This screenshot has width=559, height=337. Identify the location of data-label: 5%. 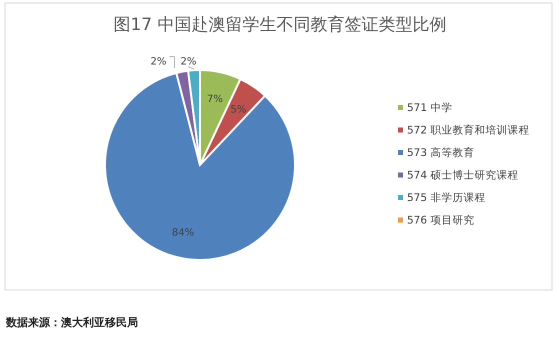
(238, 110).